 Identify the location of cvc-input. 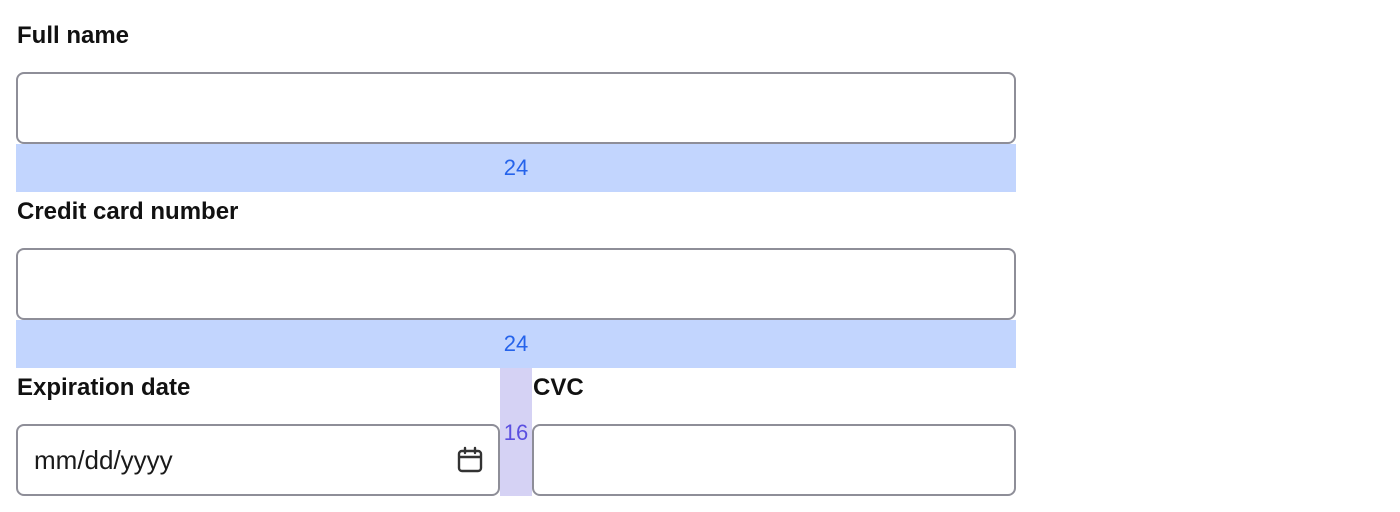
(774, 460).